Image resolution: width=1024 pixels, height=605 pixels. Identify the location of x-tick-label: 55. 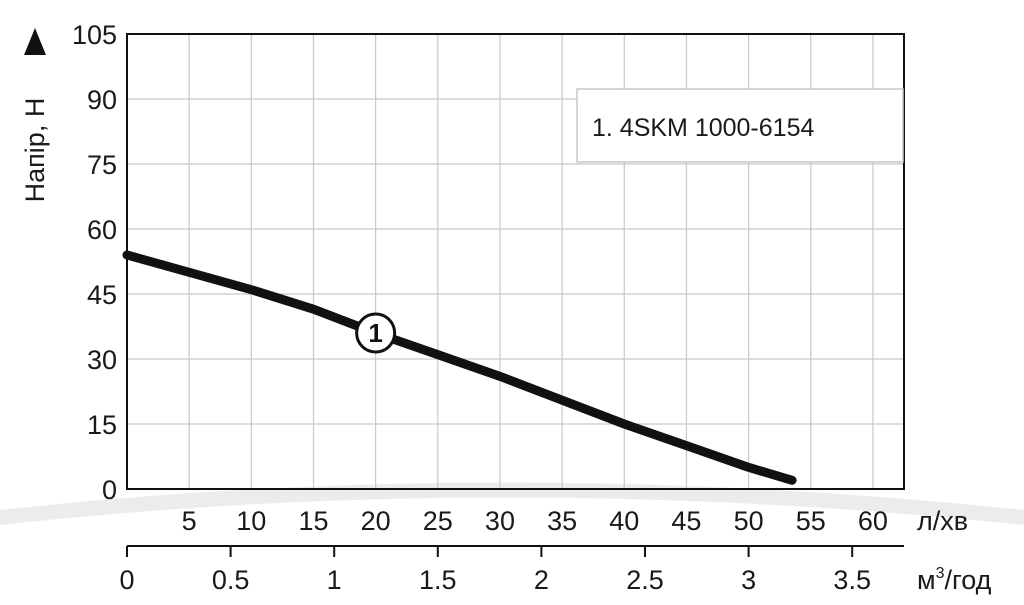
(811, 521).